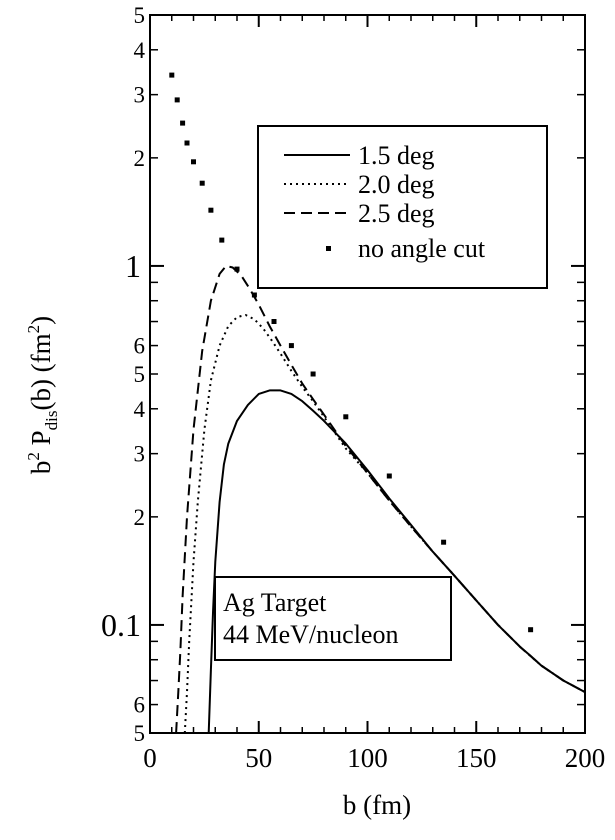 Image resolution: width=615 pixels, height=840 pixels. I want to click on annotation: Ag Target 44 MeV/nucleon, so click(333, 618).